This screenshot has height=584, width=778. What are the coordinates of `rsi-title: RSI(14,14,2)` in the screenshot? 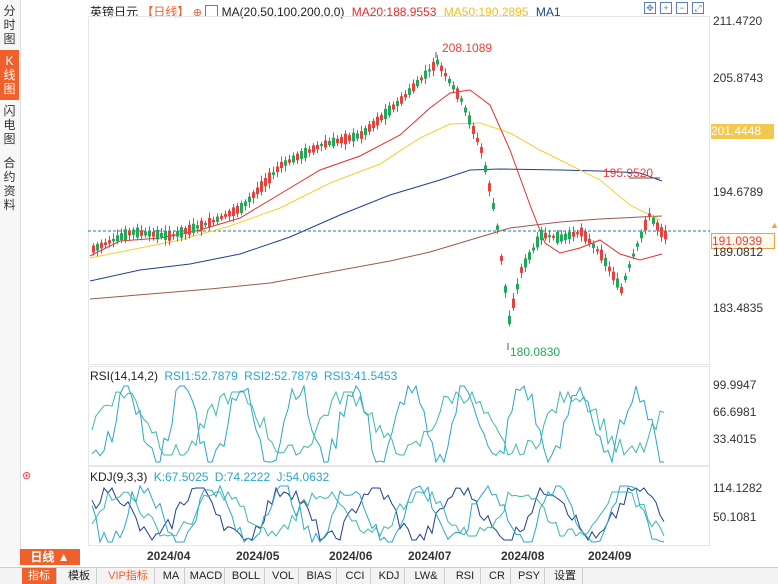 It's located at (124, 376).